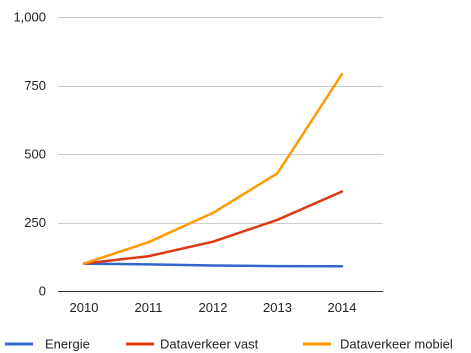 This screenshot has width=471, height=353. I want to click on x-tick-label: 2012, so click(213, 307).